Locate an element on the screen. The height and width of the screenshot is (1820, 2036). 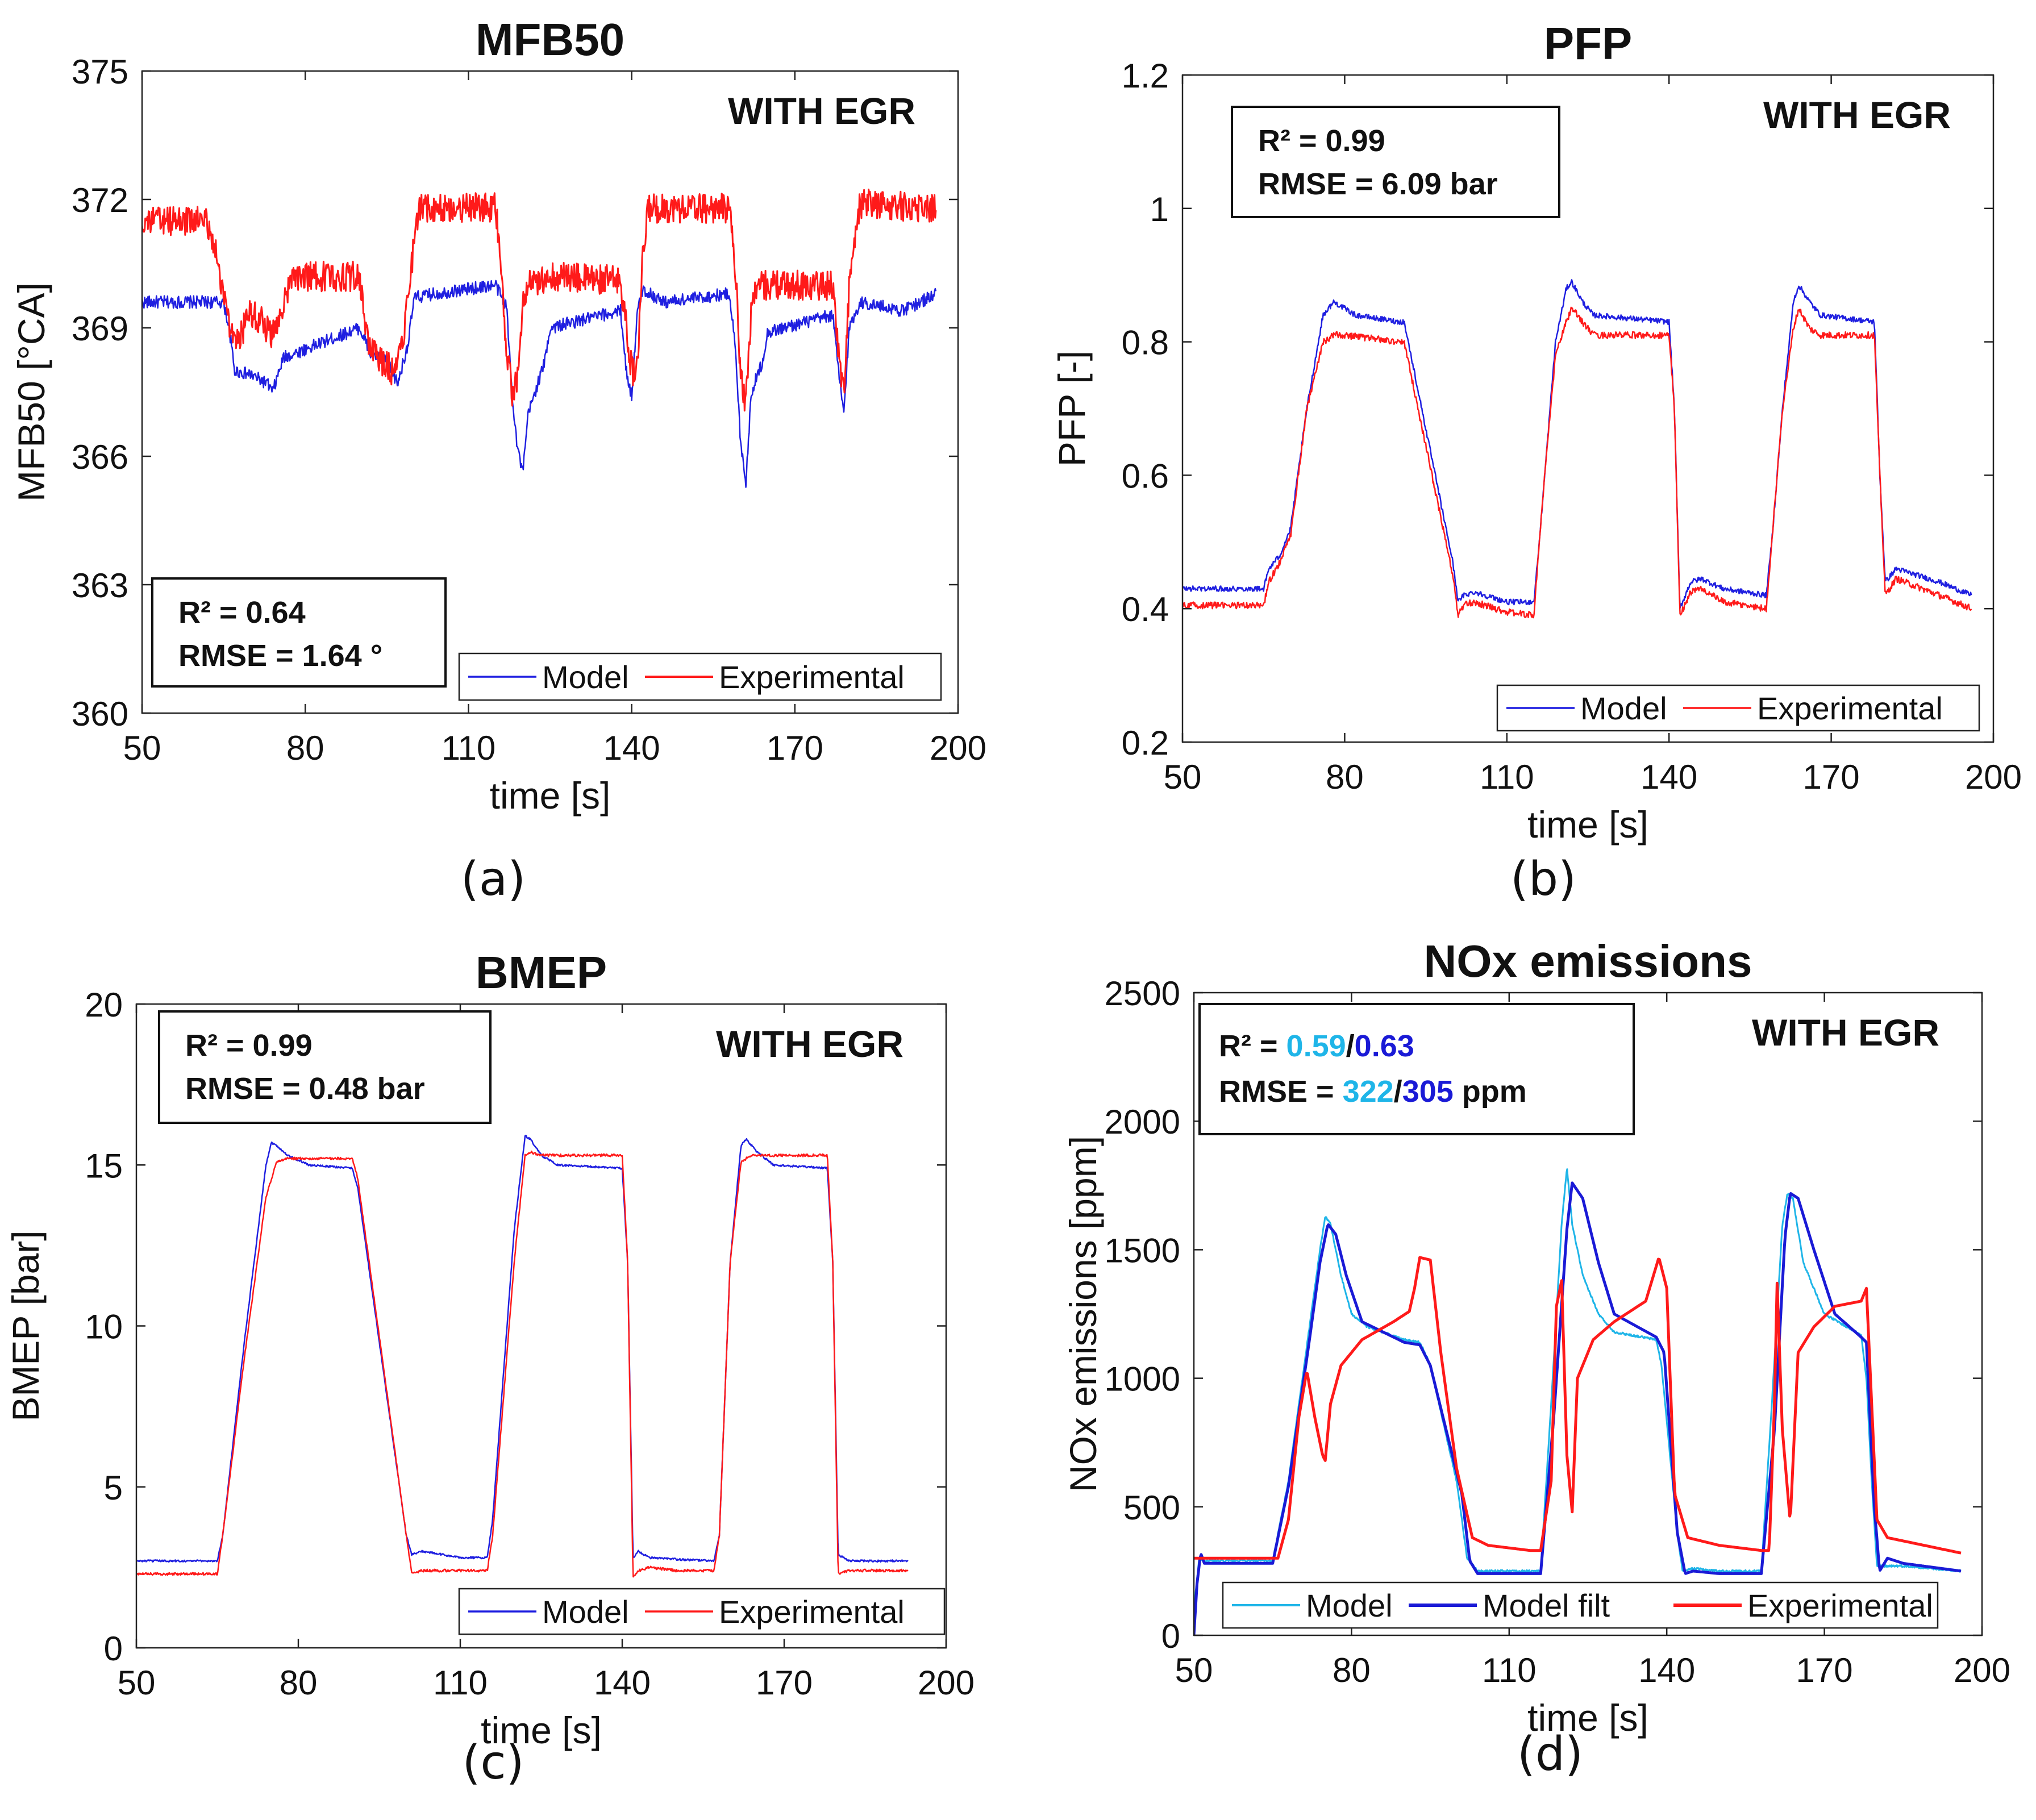
rmse-model-filt: 305 is located at coordinates (1428, 1091).